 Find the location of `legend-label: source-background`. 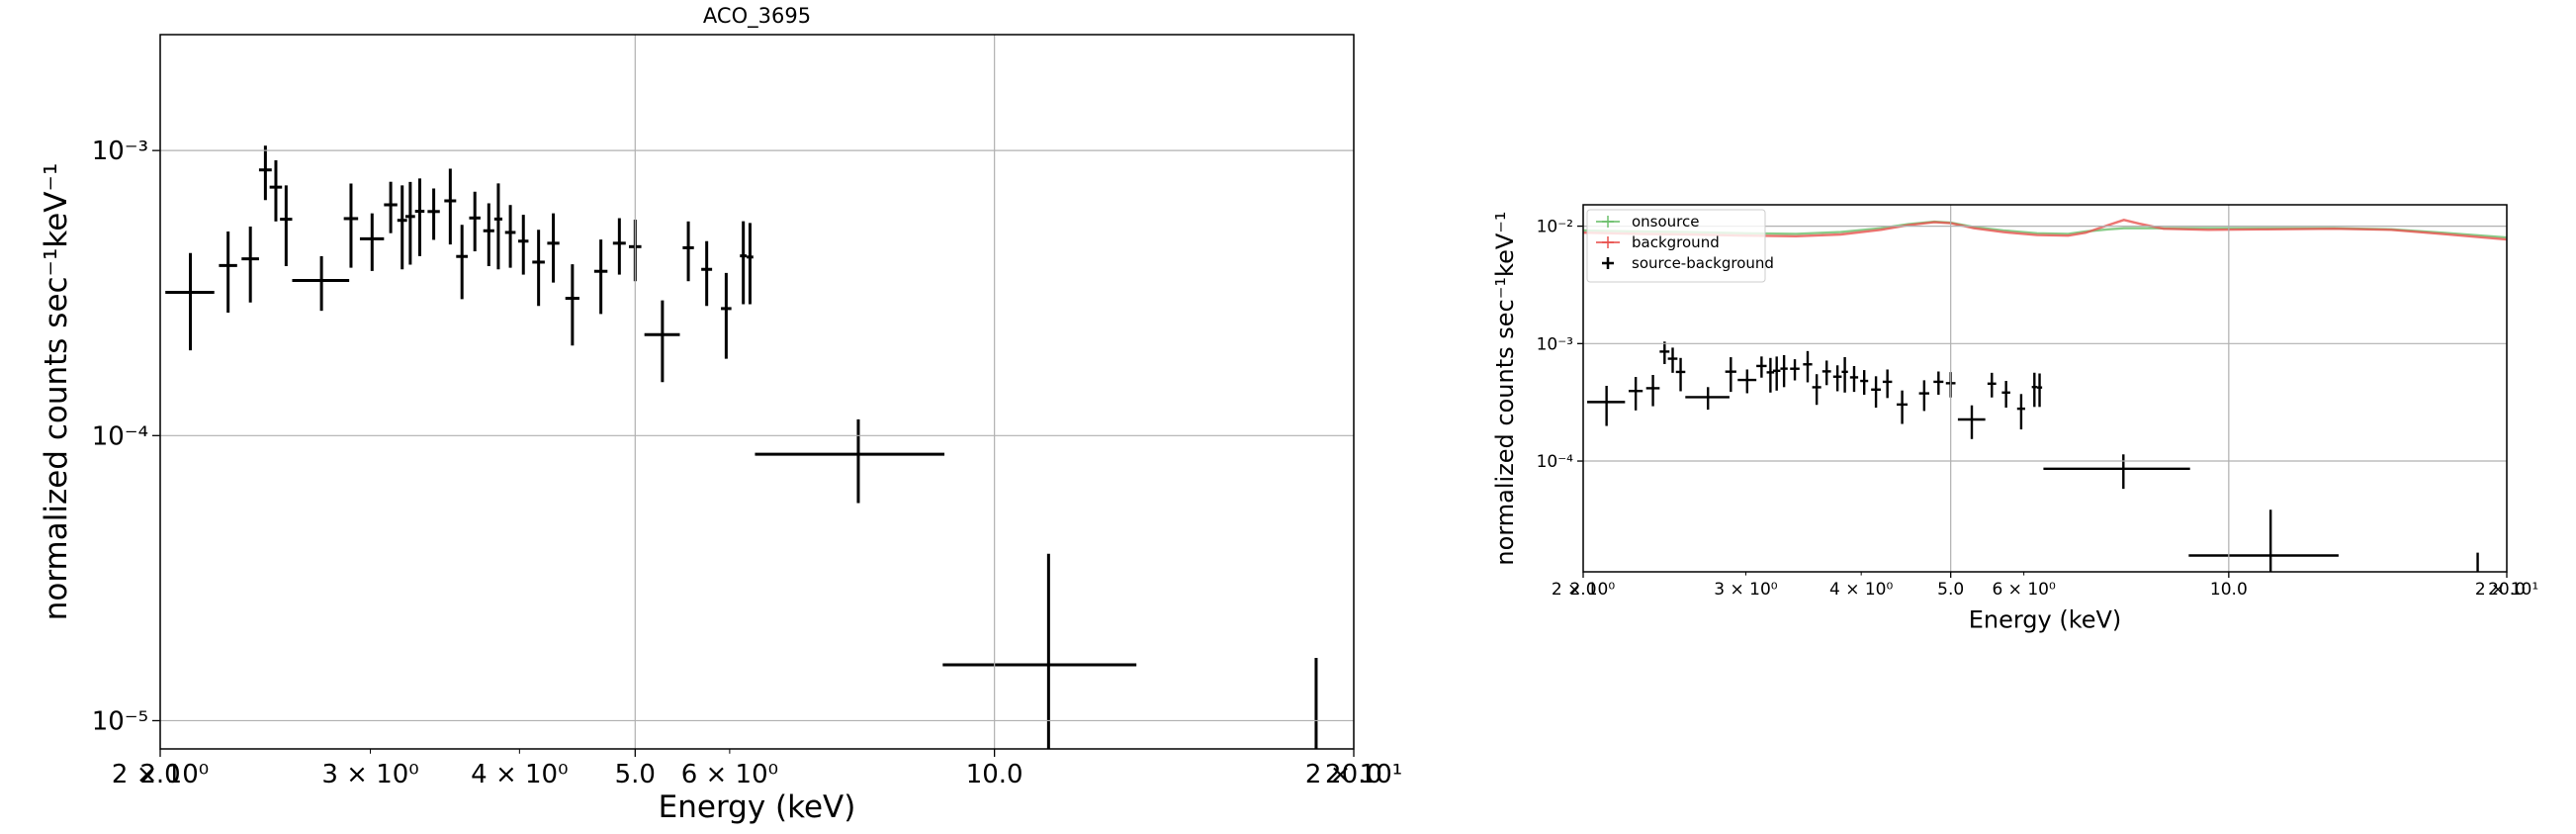

legend-label: source-background is located at coordinates (1703, 263).